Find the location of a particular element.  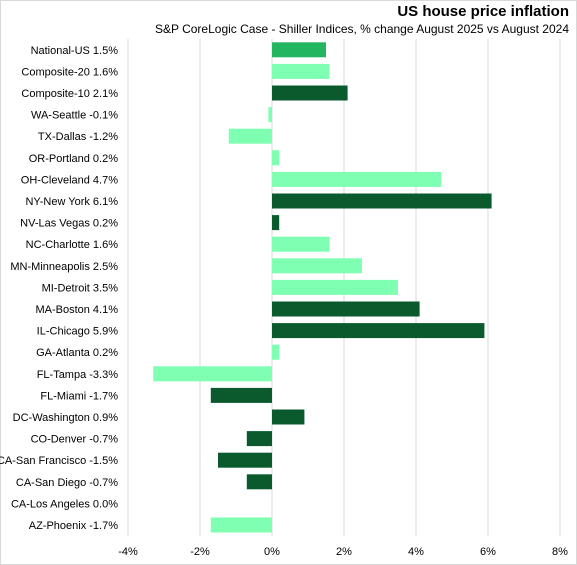

x-tick-label: 8% is located at coordinates (560, 552).